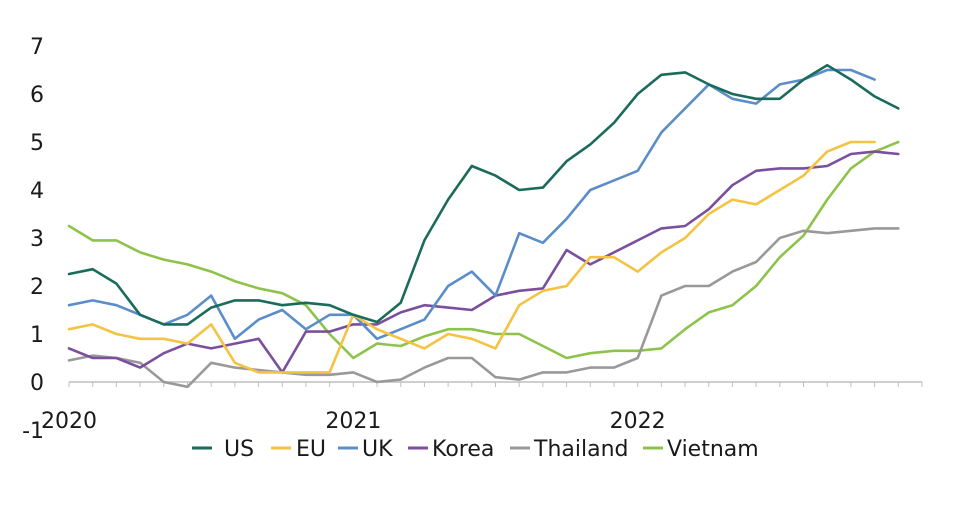 This screenshot has width=969, height=507. I want to click on x-tick-label: 2022, so click(638, 421).